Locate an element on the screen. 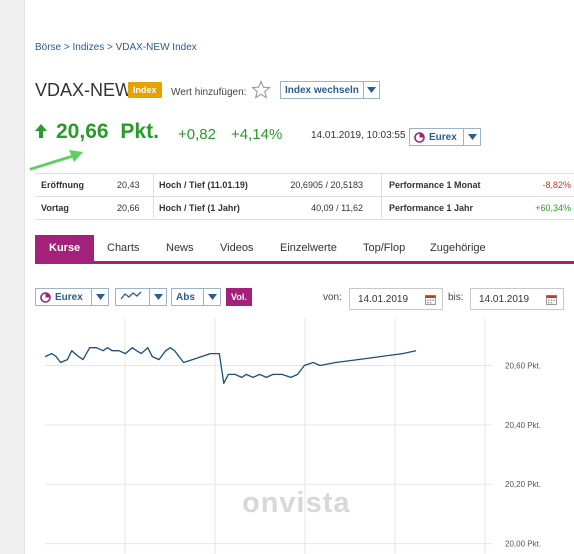 The height and width of the screenshot is (554, 574). y-tick-label: 20,40 Pkt. is located at coordinates (523, 425).